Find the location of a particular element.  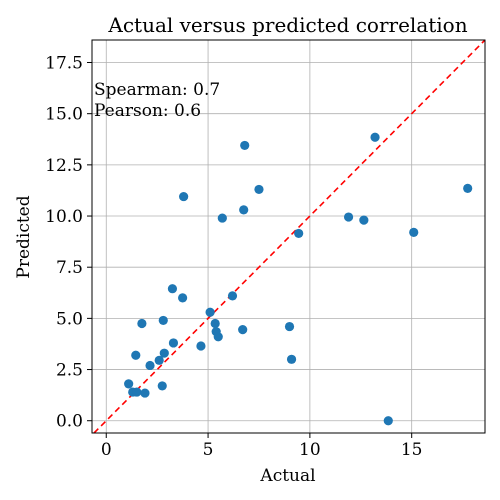

x-axis-ticks: 0 5 10 15 is located at coordinates (262, 446).